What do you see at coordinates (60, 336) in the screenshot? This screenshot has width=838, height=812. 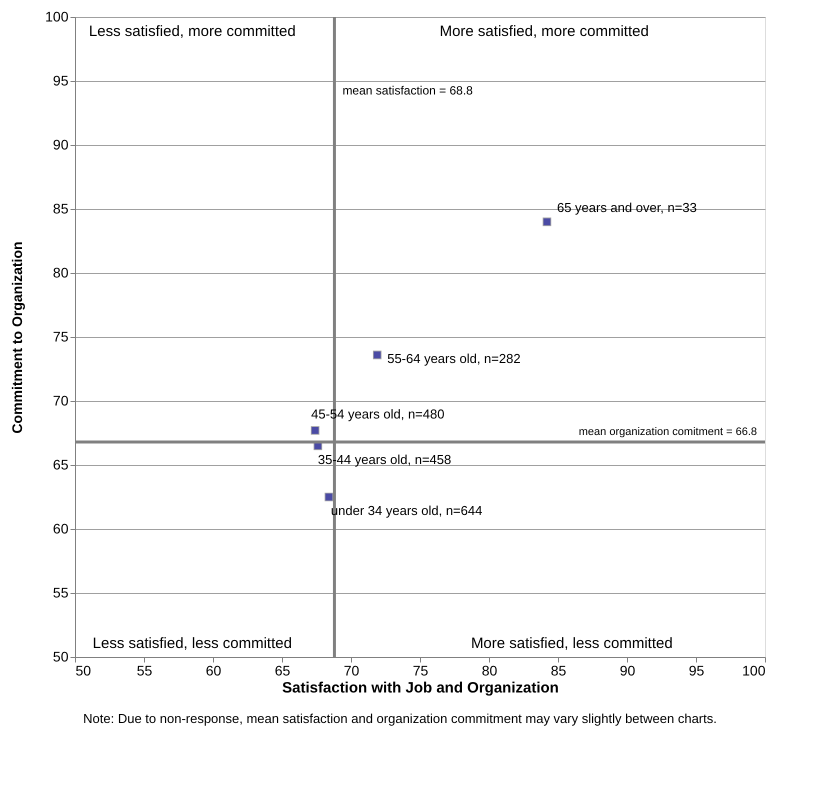 I see `y-tick-label: 75` at bounding box center [60, 336].